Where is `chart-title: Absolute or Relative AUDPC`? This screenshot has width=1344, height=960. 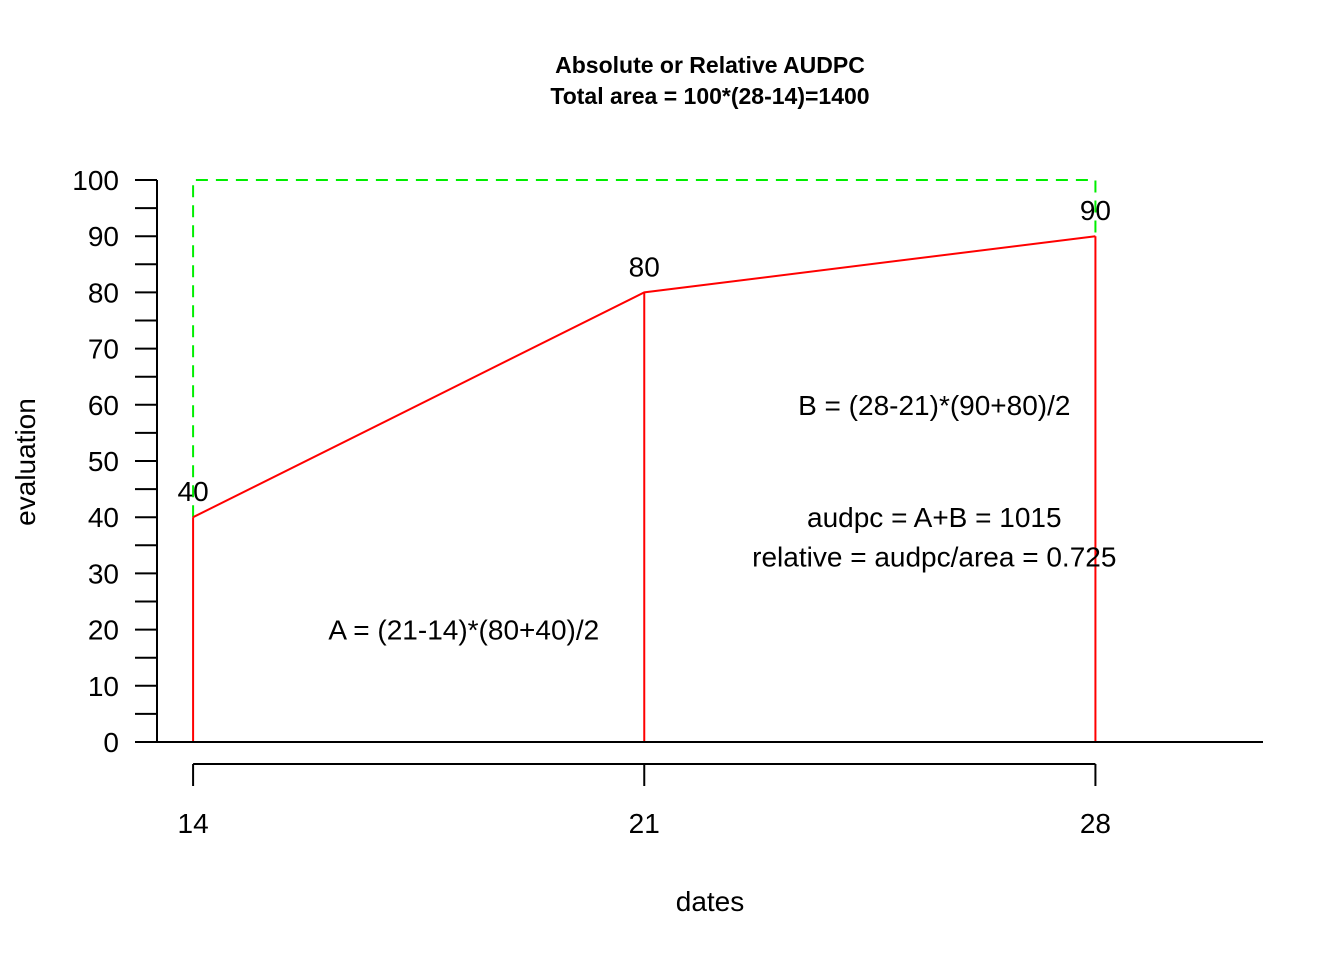
chart-title: Absolute or Relative AUDPC is located at coordinates (710, 65).